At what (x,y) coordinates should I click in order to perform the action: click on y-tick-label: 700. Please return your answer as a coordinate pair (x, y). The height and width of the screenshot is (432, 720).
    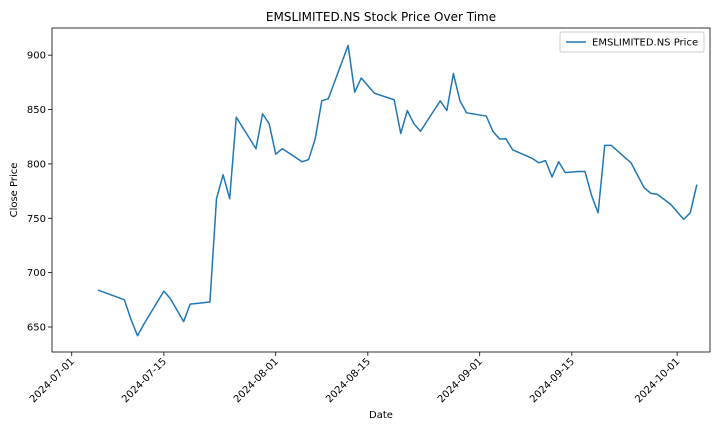
    Looking at the image, I should click on (36, 273).